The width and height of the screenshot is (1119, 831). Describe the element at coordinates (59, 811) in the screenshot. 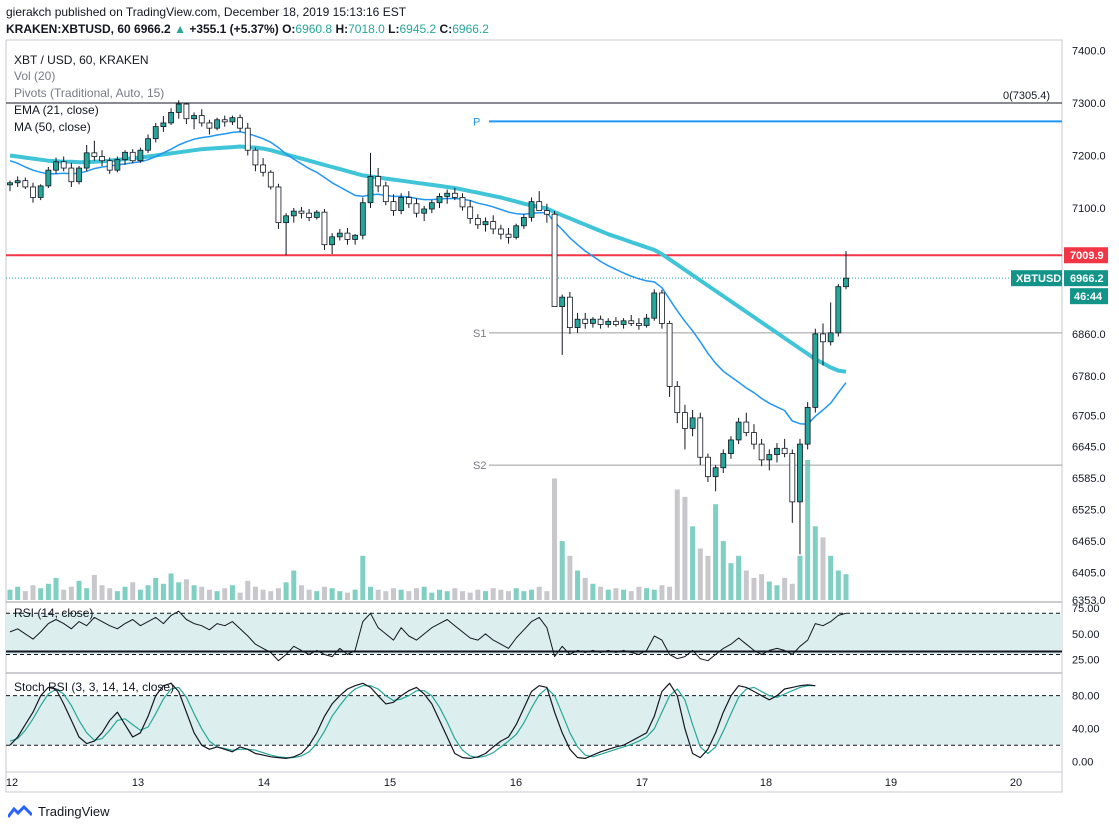

I see `tradingview-footer: TradingView` at that location.